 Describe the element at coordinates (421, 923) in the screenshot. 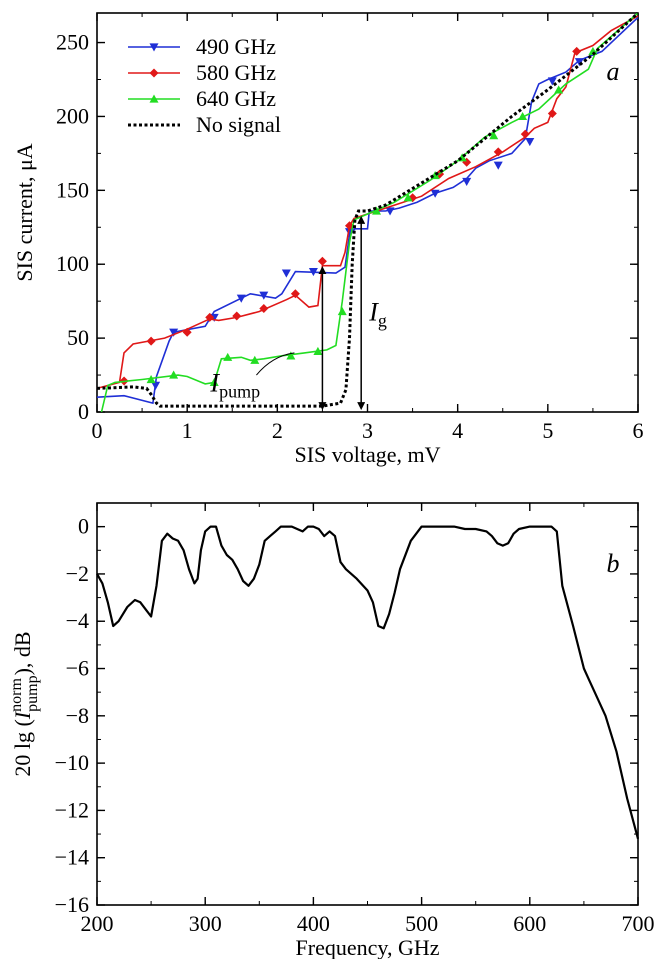

I see `panel-b-x-tick-label: 500` at that location.